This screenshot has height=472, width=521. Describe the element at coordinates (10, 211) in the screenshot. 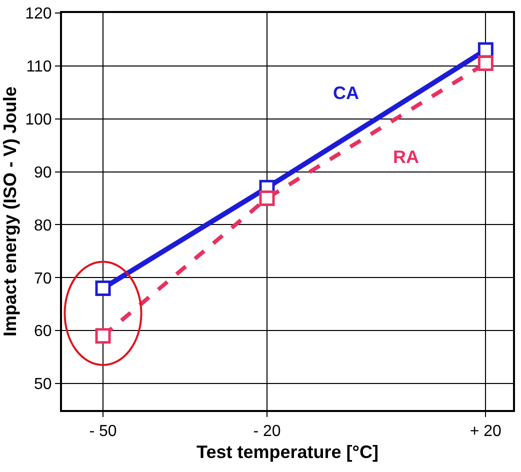

I see `y-axis-title: Impact energy (ISO - V) Joule` at that location.